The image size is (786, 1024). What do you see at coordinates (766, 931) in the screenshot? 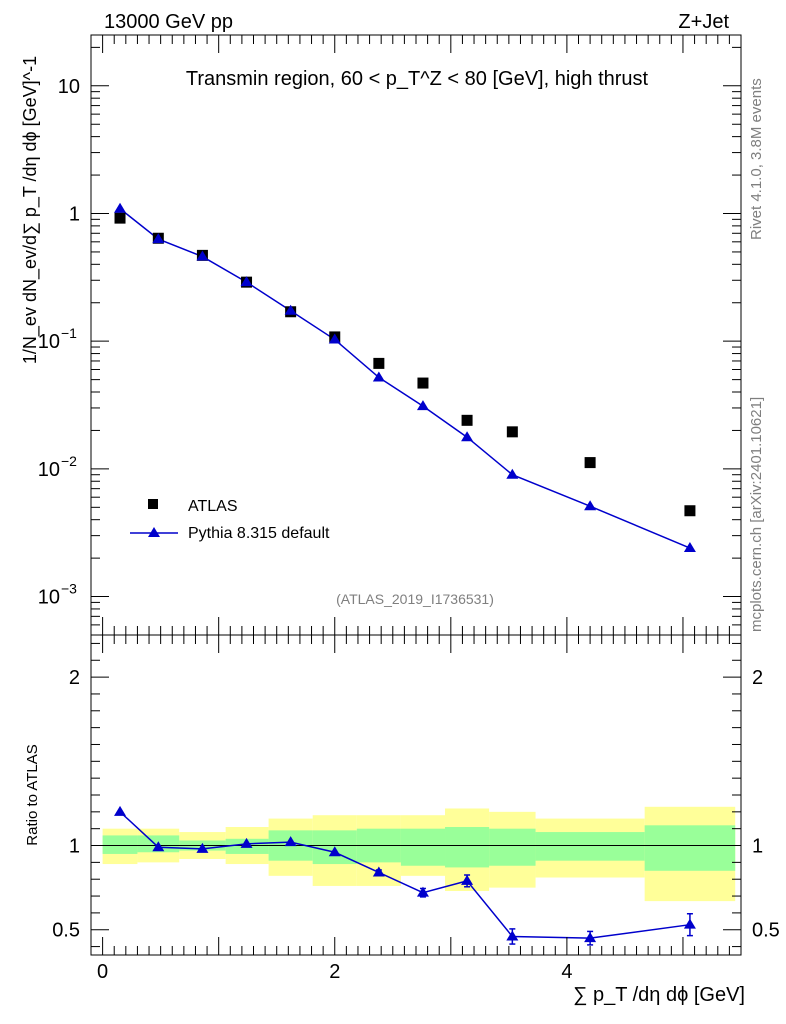
I see `ratio-tick-label-right: 0.5` at bounding box center [766, 931].